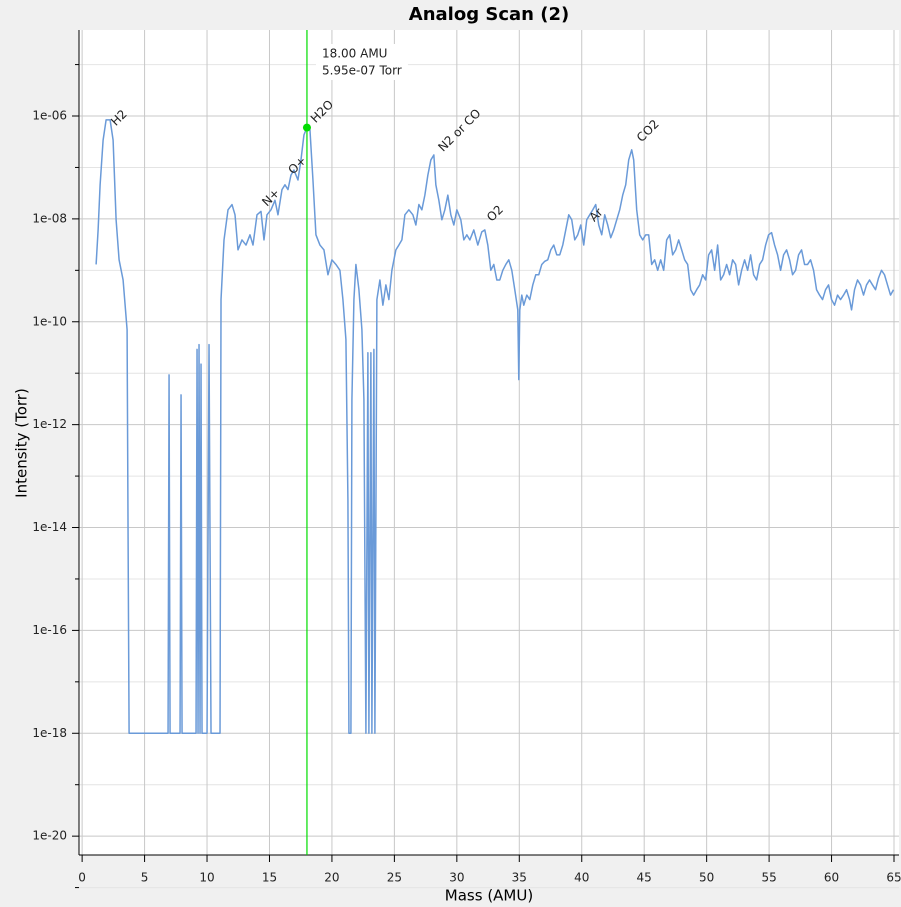 This screenshot has height=907, width=901. What do you see at coordinates (394, 878) in the screenshot?
I see `x-tick-label: 25` at bounding box center [394, 878].